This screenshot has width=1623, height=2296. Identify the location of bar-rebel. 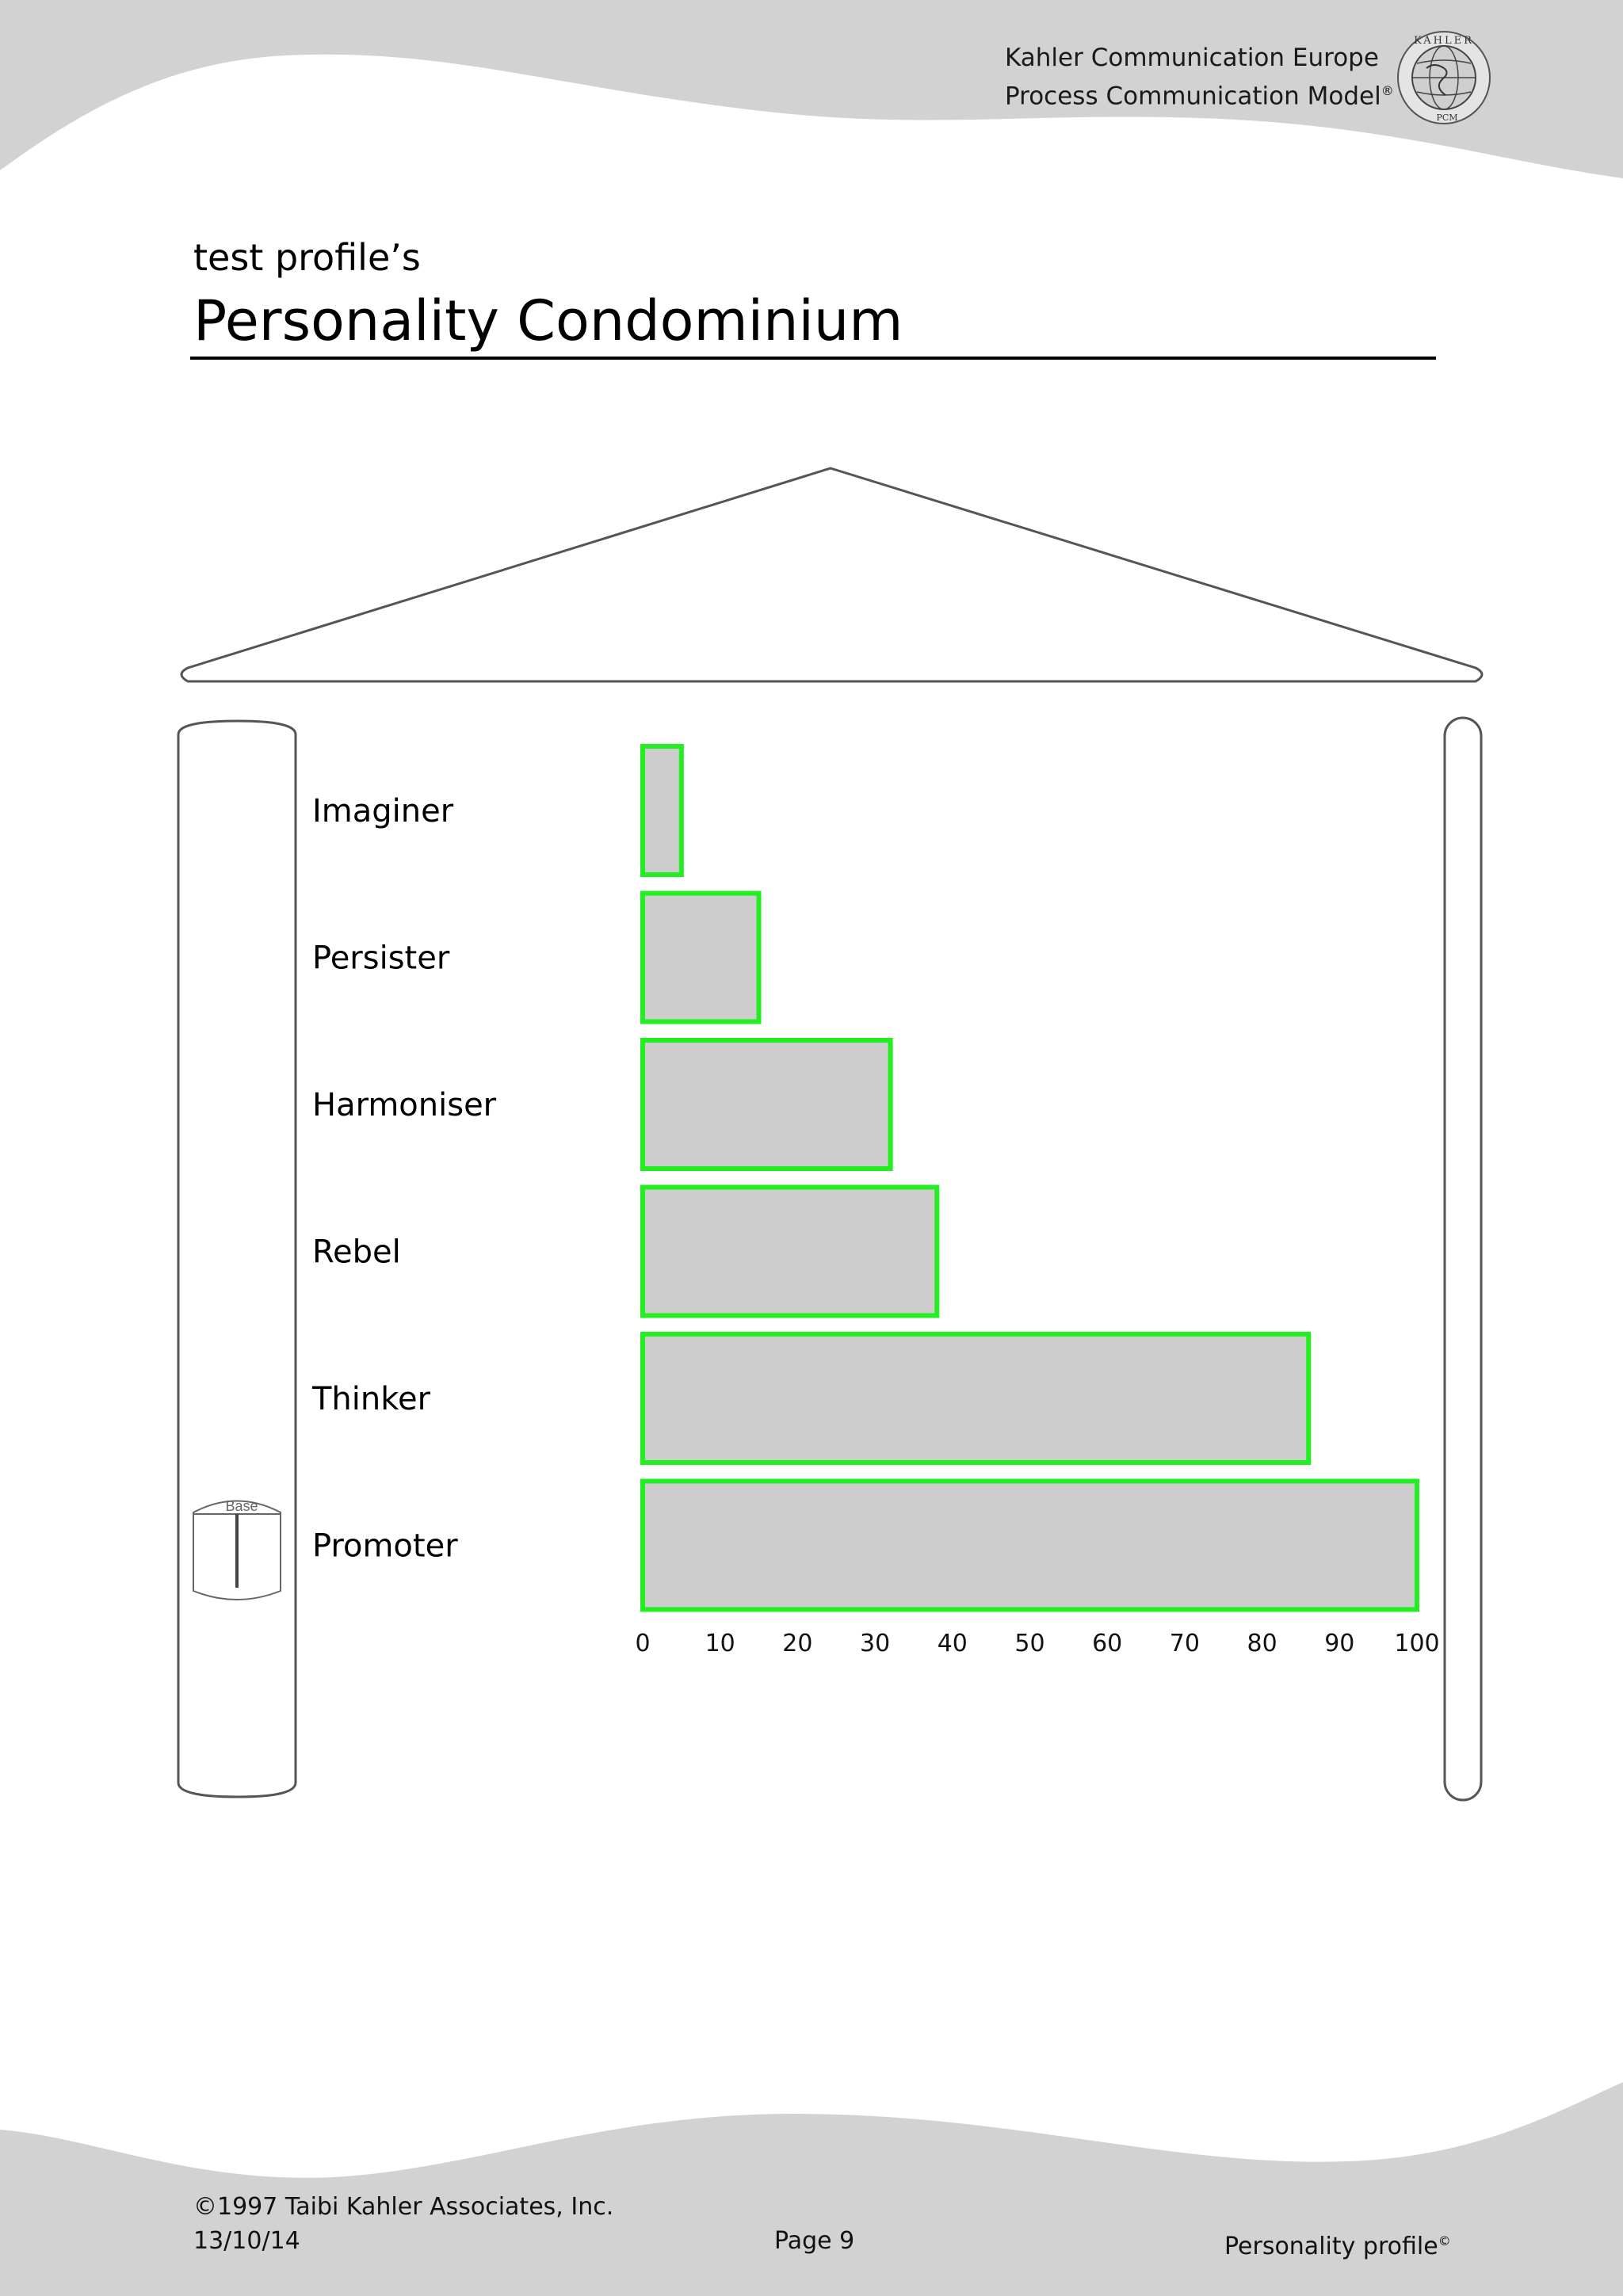
(790, 1251).